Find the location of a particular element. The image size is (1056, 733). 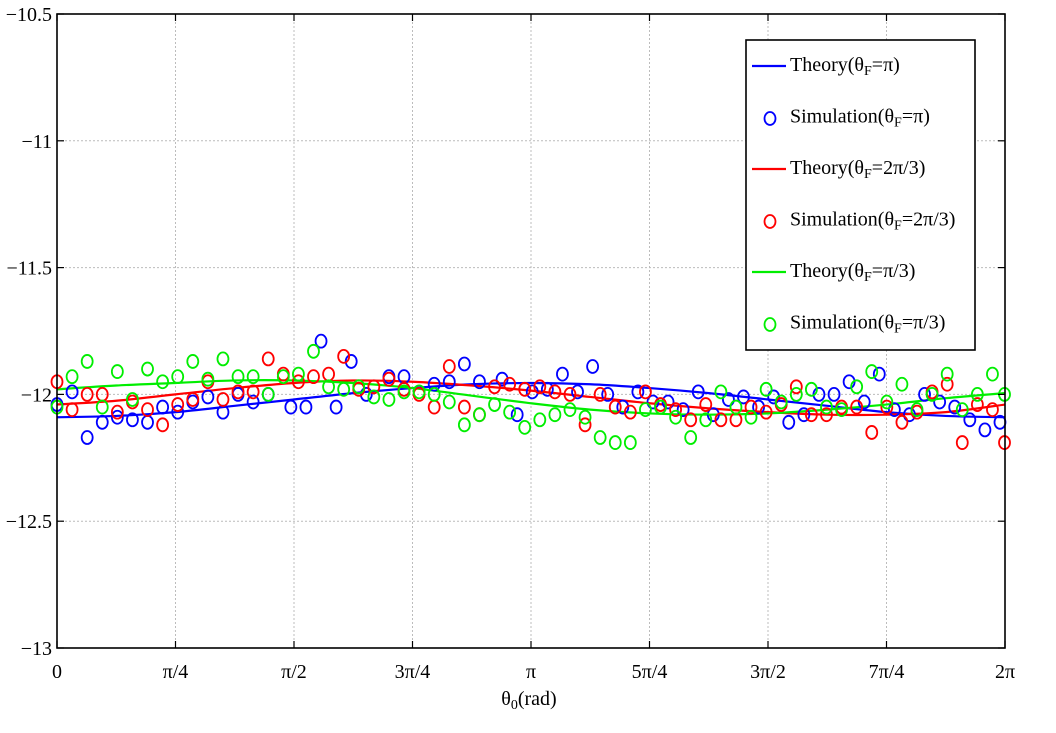

x-tick-label: 3π/4 is located at coordinates (413, 672).